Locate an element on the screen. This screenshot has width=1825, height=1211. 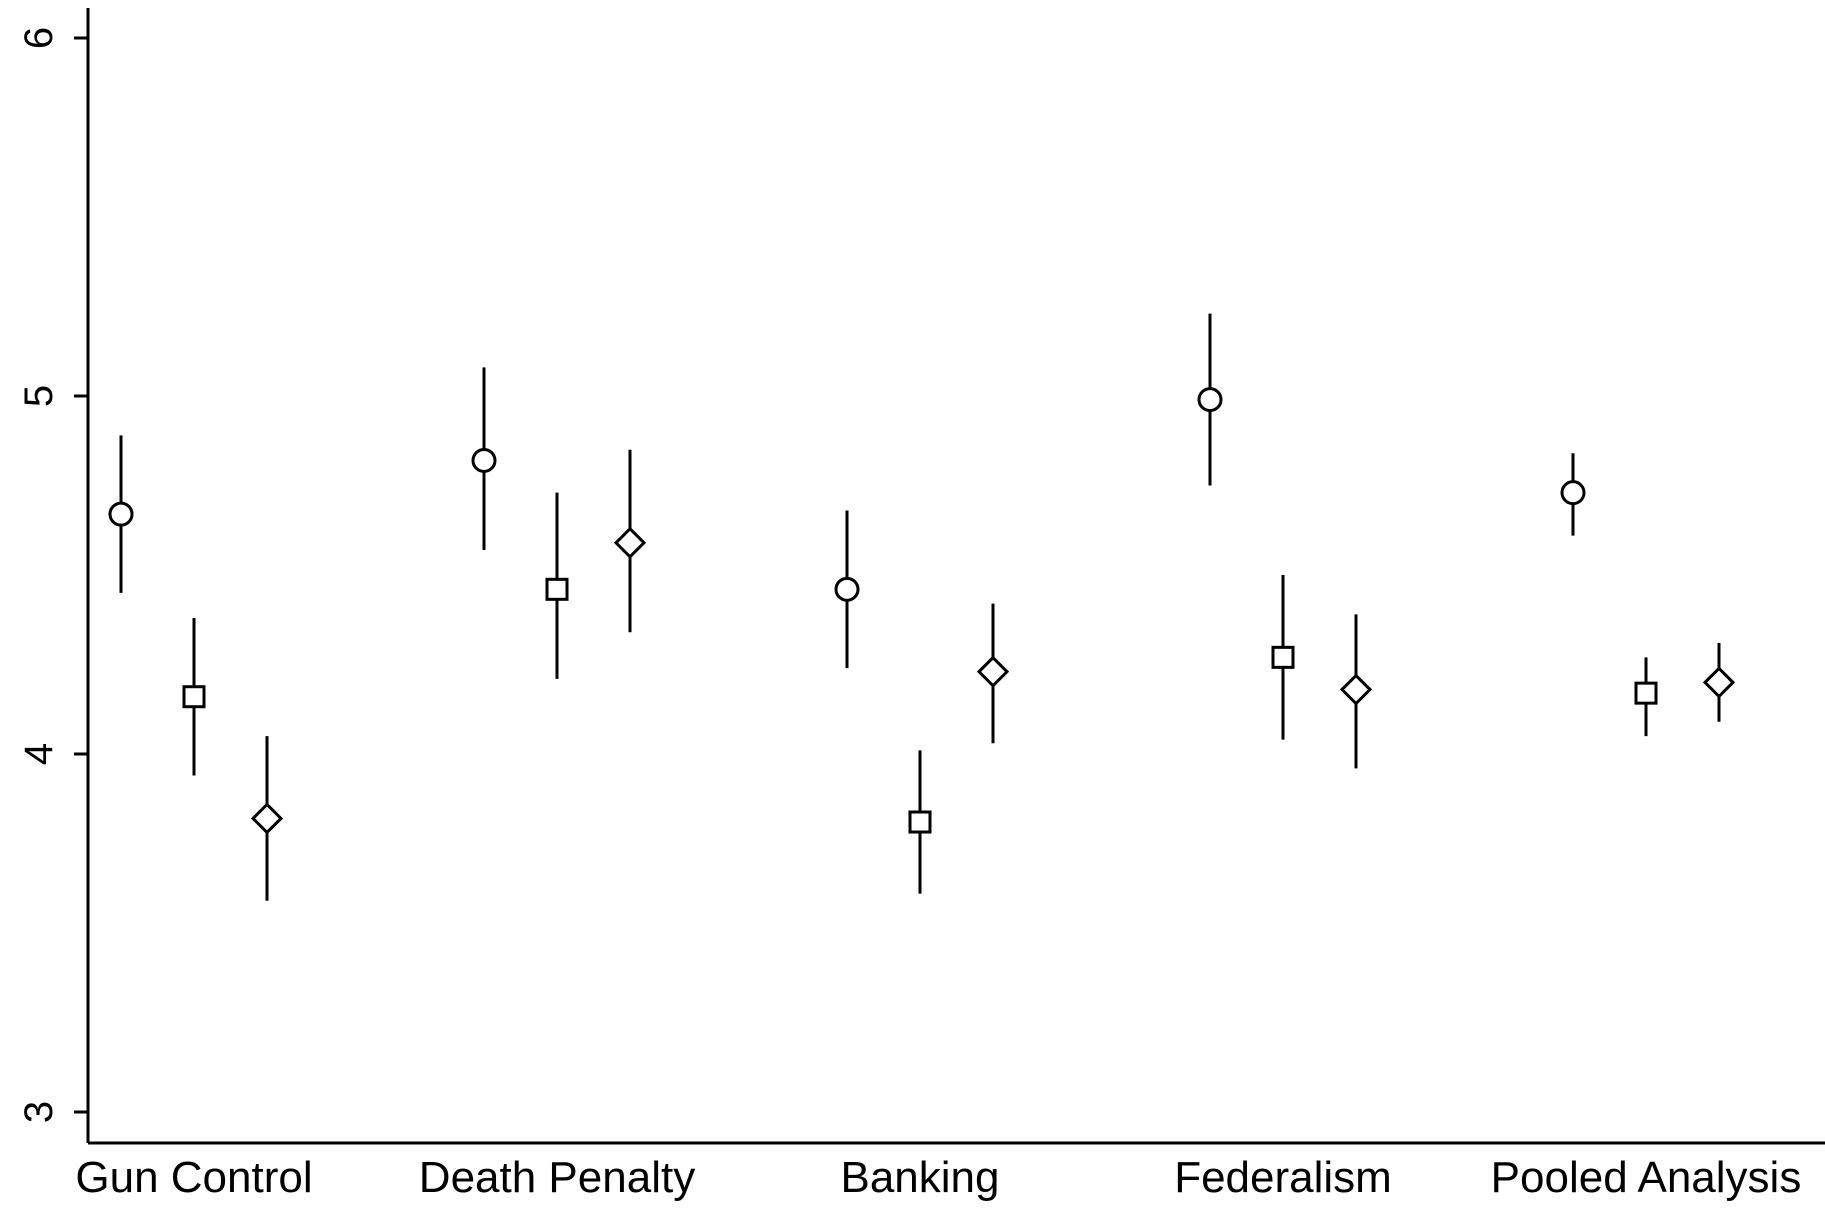
y-ticks: 3 4 5 6 is located at coordinates (52, 575).